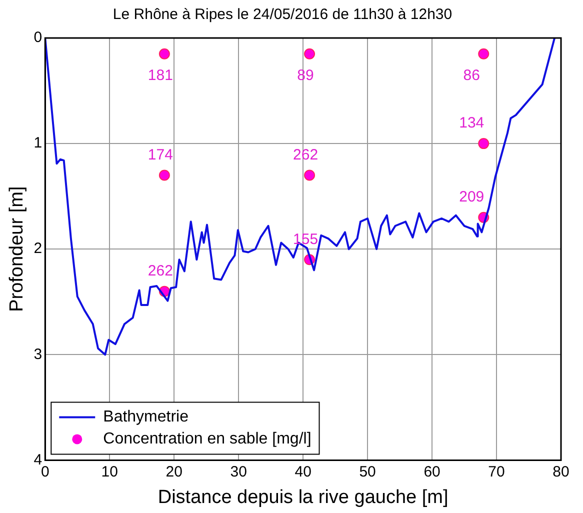 The width and height of the screenshot is (583, 513). Describe the element at coordinates (38, 249) in the screenshot. I see `y-tick-label: 2` at that location.